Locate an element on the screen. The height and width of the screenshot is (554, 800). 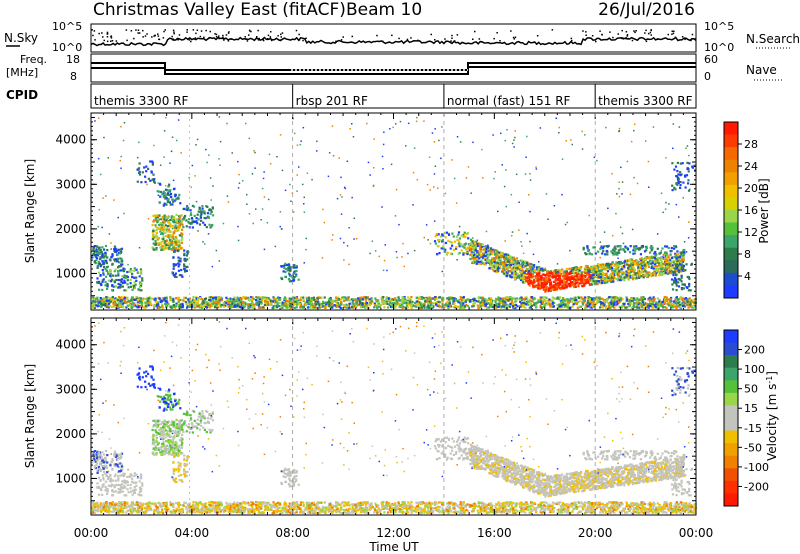
cpid-segment-label: rbsp 201 RF is located at coordinates (332, 101).